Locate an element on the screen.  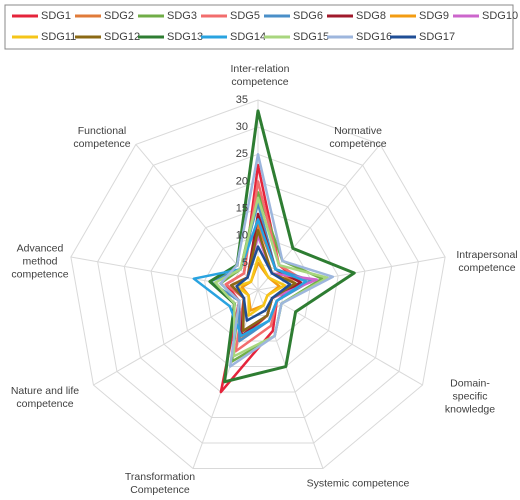
axis-label: Domain-specific knowledge is located at coordinates (470, 396).